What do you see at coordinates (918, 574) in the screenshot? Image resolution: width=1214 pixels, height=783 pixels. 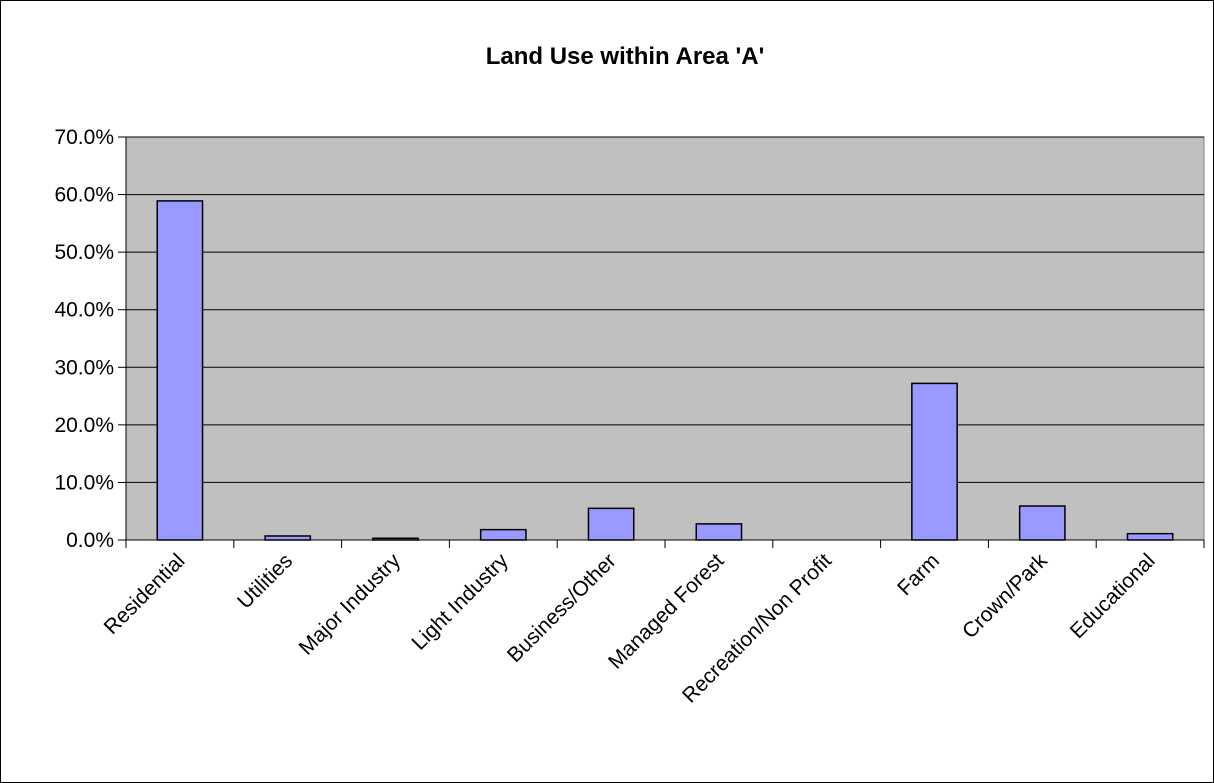 I see `x-tick-label: Farm` at bounding box center [918, 574].